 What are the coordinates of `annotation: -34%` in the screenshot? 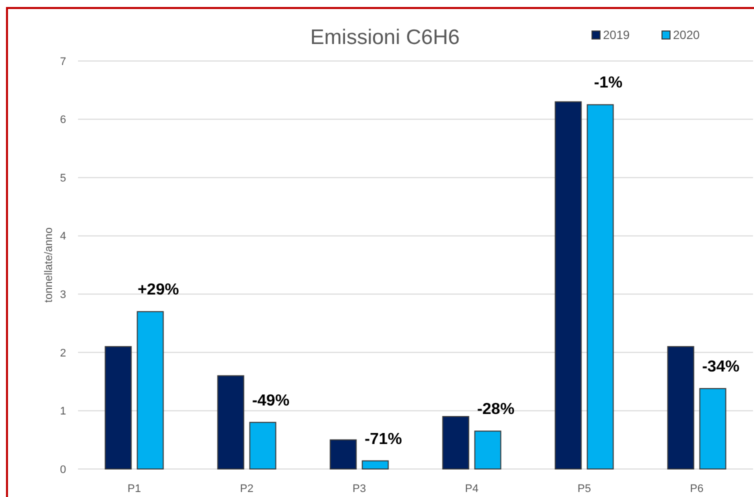 It's located at (721, 367).